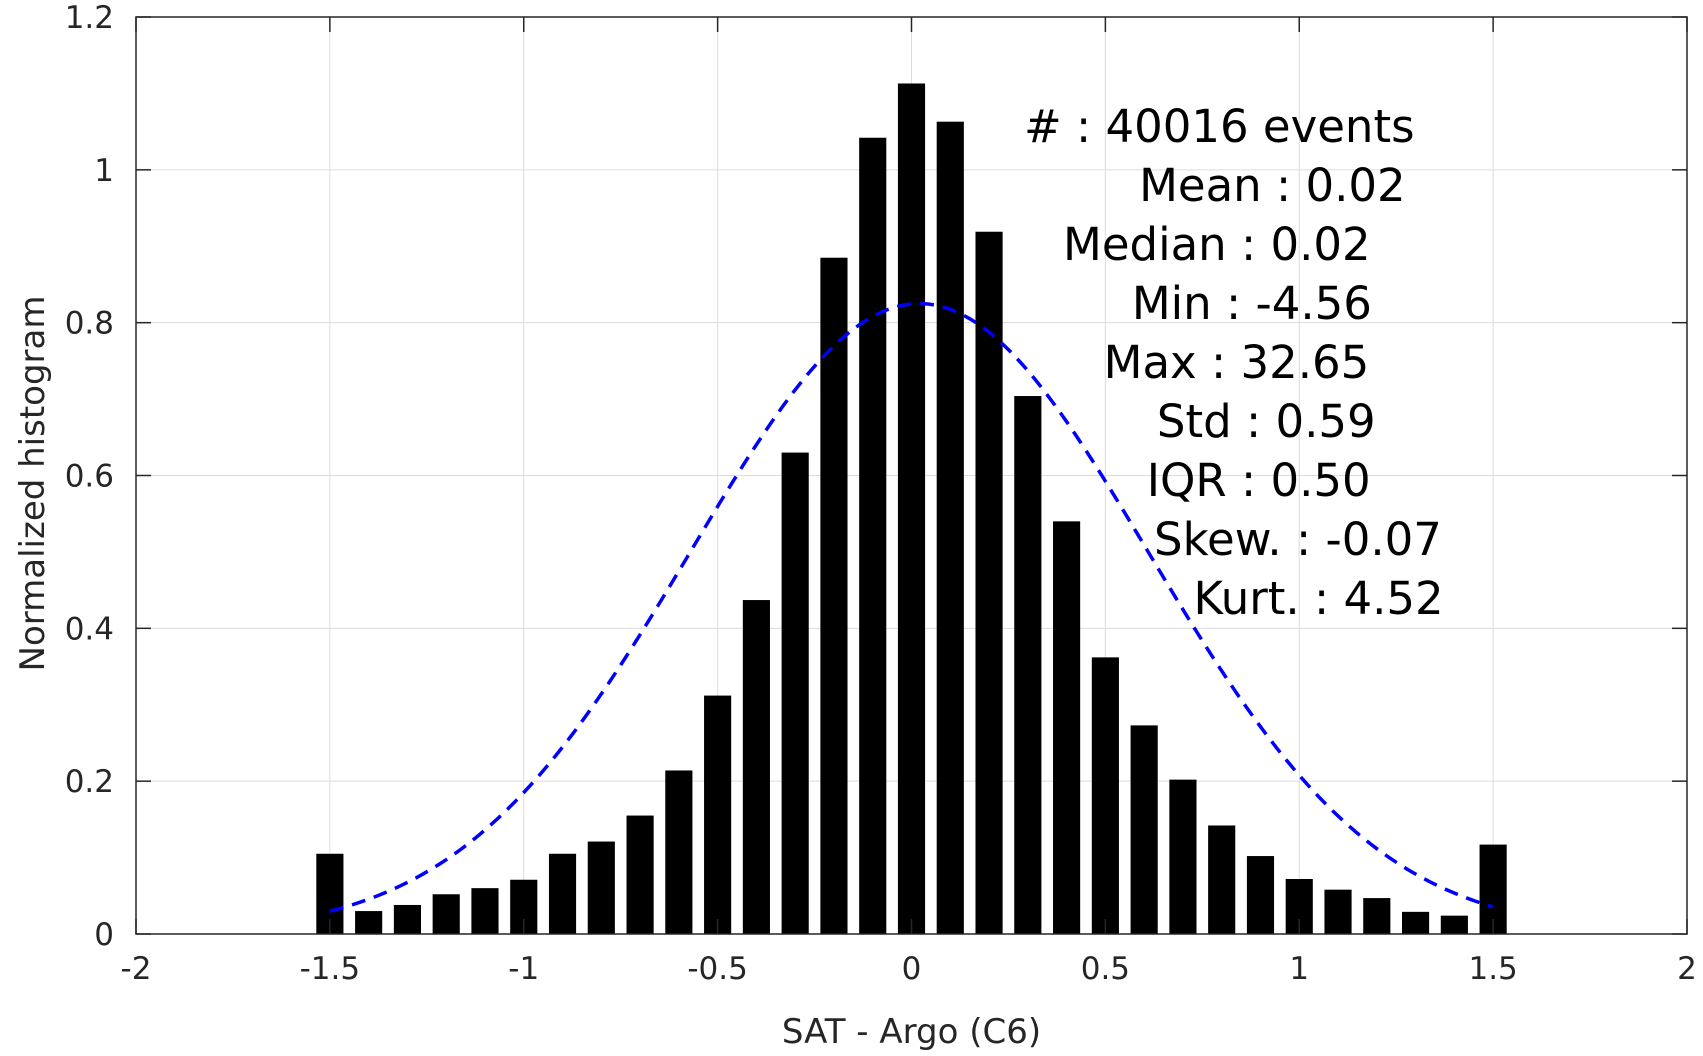 This screenshot has height=1056, width=1703. I want to click on x-tick-label: -2, so click(136, 969).